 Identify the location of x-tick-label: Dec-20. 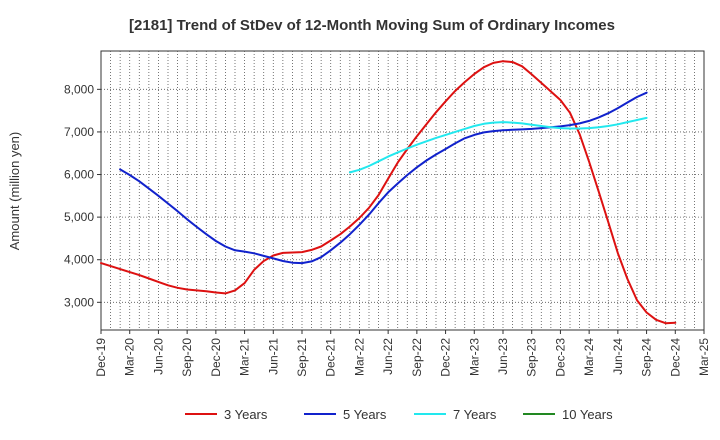
(216, 357).